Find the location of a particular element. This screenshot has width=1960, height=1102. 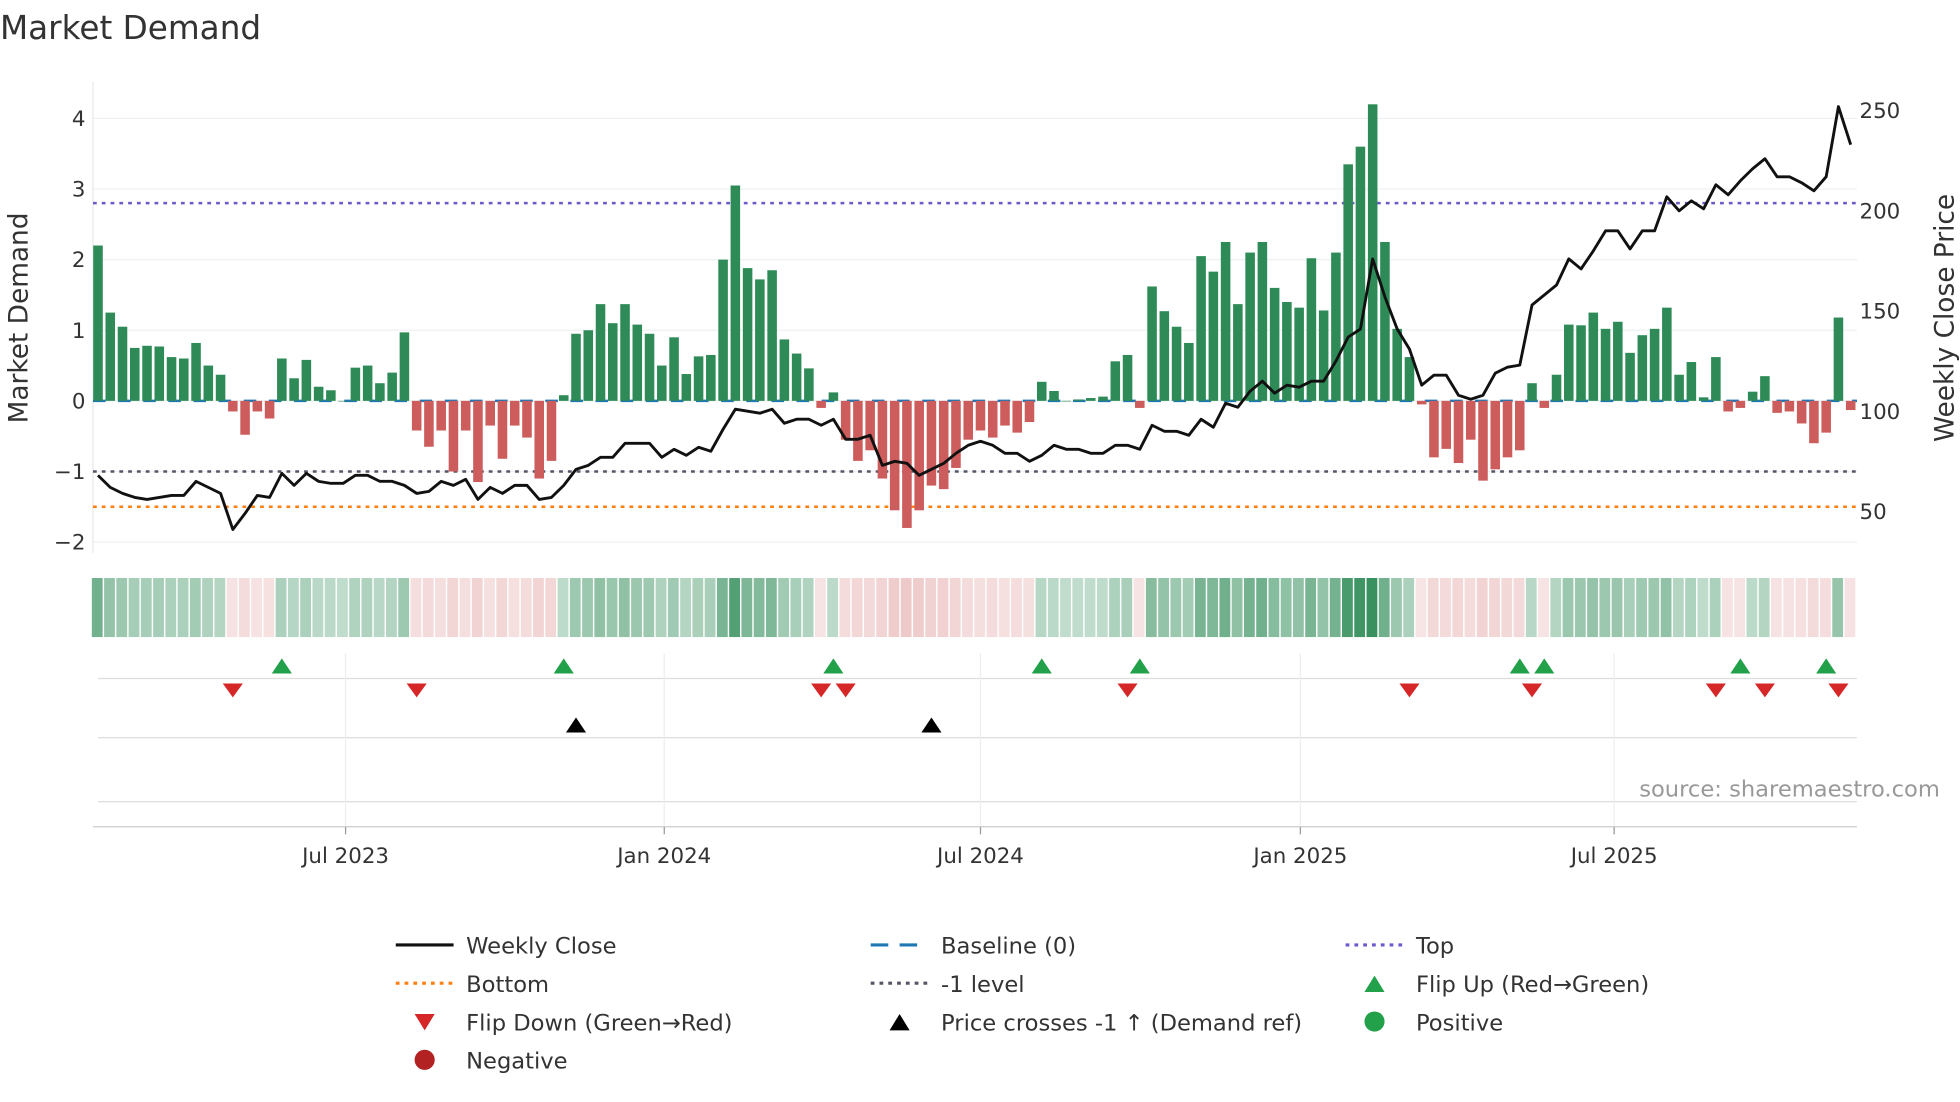

legend-item-bottom: Bottom is located at coordinates (472, 985).